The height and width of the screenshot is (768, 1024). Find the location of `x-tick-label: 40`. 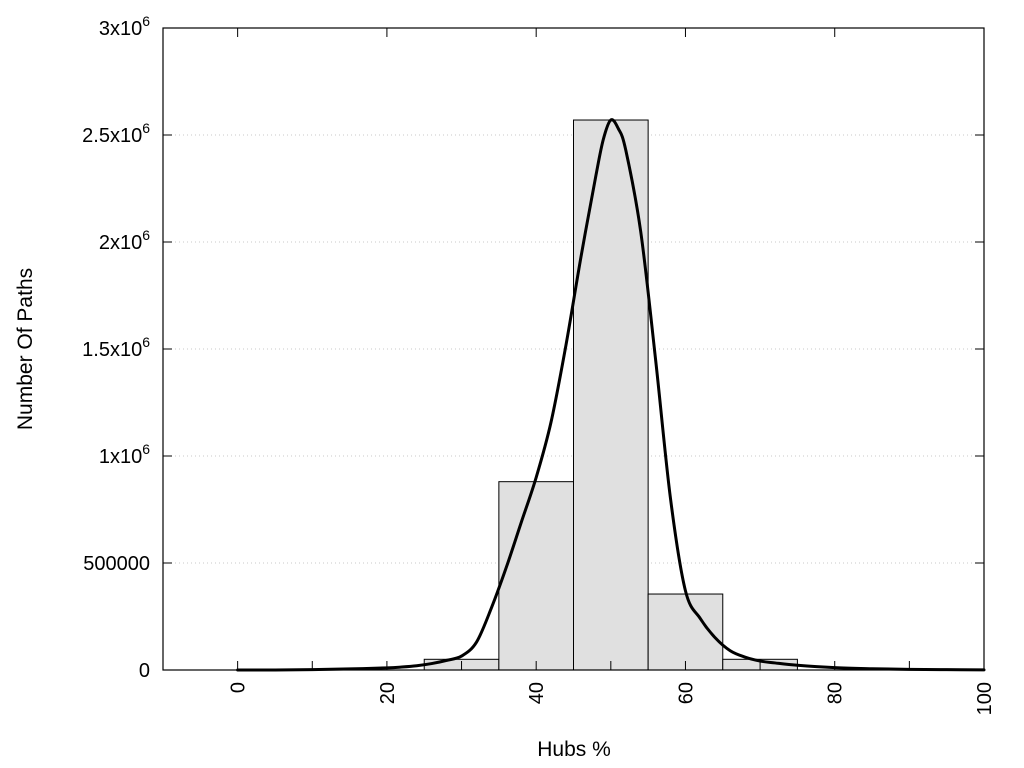

x-tick-label: 40 is located at coordinates (537, 693).